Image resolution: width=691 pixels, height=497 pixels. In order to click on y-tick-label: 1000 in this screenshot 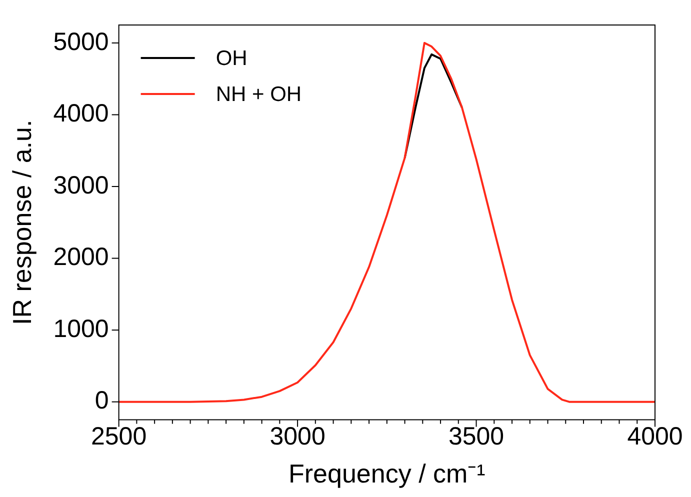, I will do `click(81, 328)`.